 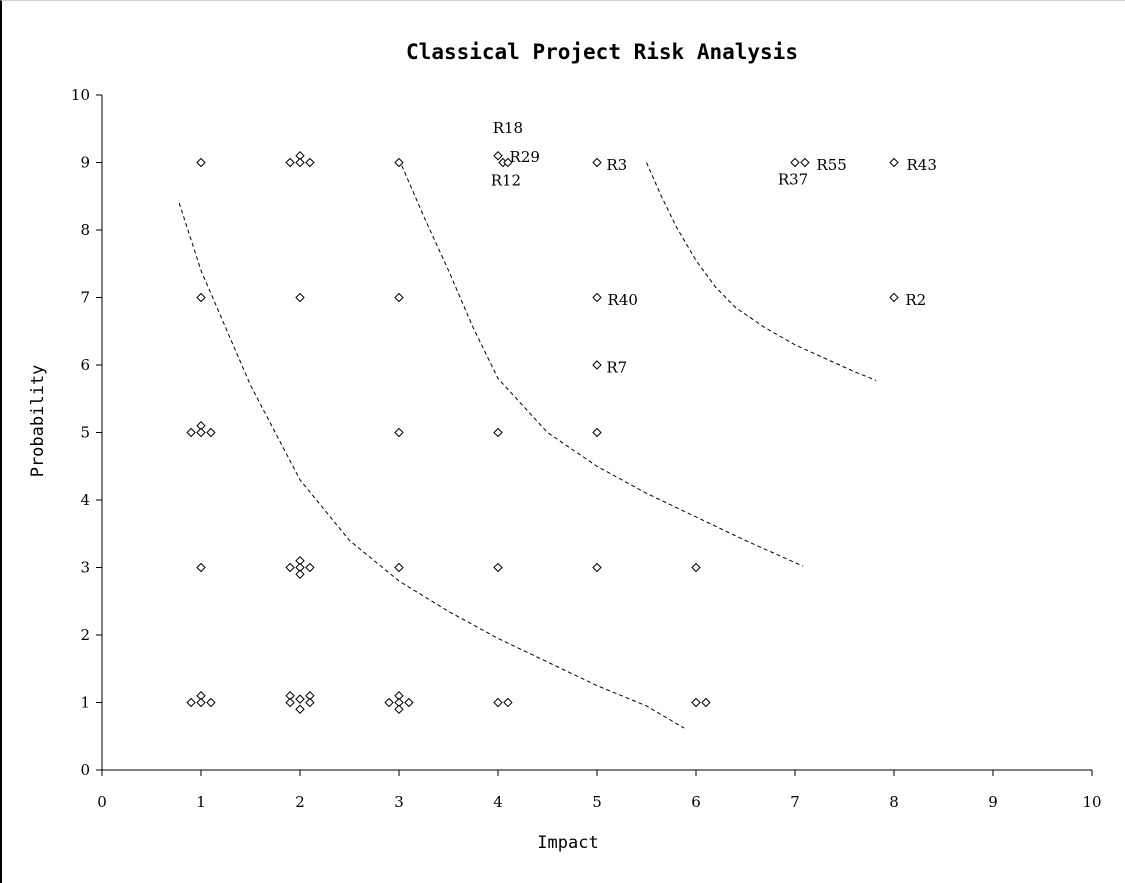 What do you see at coordinates (85, 500) in the screenshot?
I see `y-tick-label: 4` at bounding box center [85, 500].